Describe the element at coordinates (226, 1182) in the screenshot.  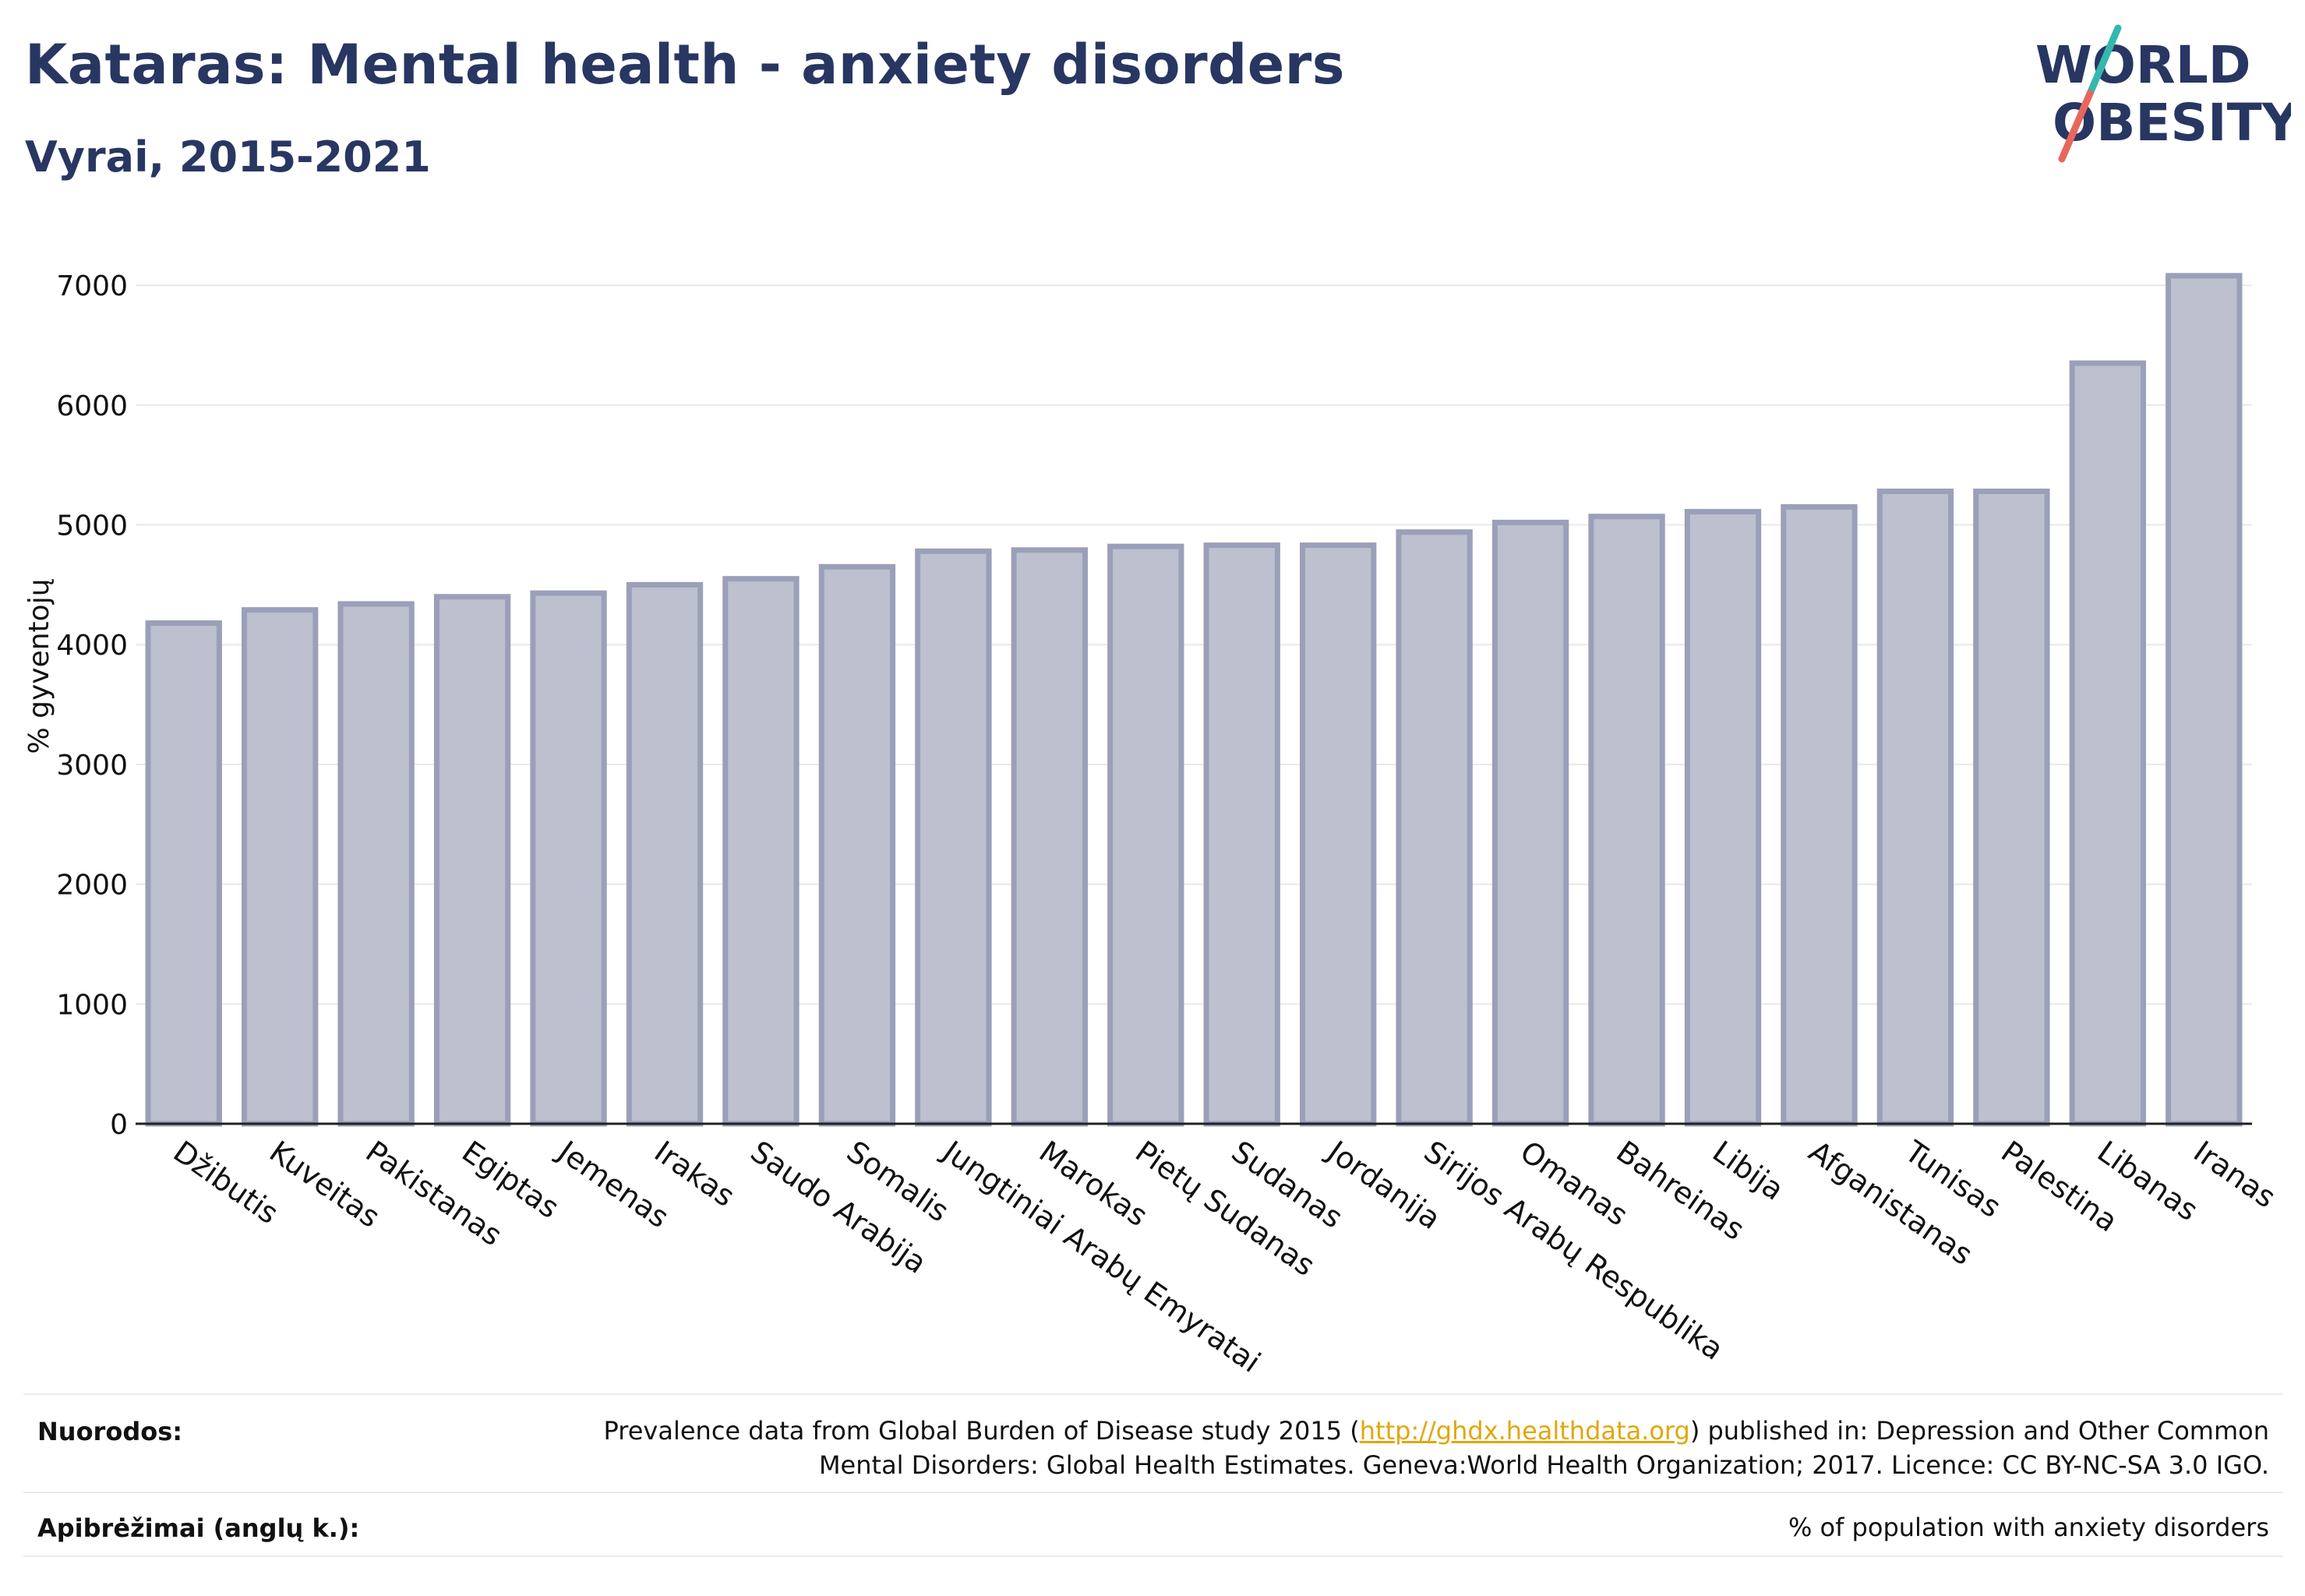
I see `x-tick-label: Džibutis` at that location.